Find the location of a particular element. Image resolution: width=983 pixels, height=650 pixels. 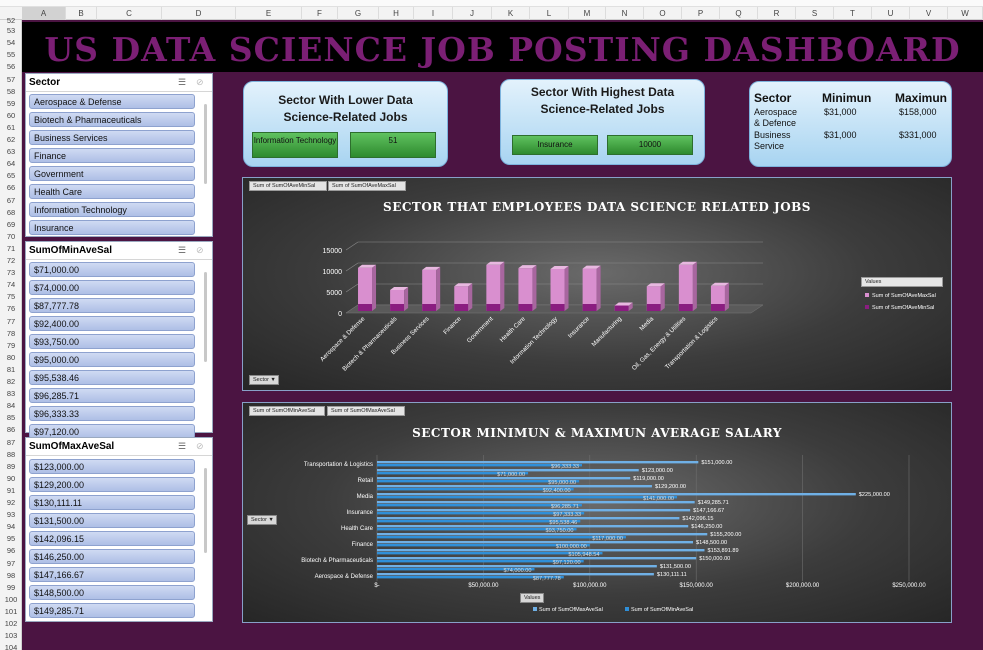

slicer-item: Biotech & Pharmaceuticals is located at coordinates (112, 119).